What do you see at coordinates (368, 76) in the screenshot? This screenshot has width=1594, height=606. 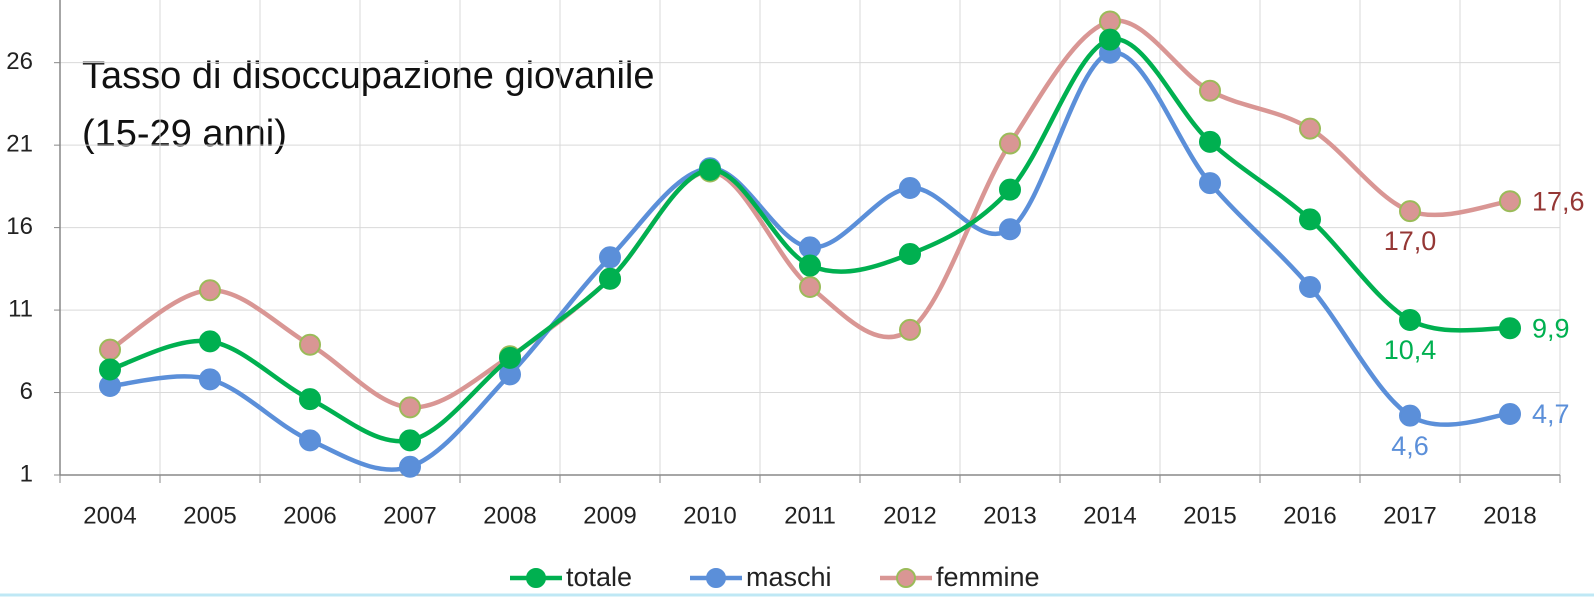 I see `chart-title: Tasso di disoccupazione giovanile` at bounding box center [368, 76].